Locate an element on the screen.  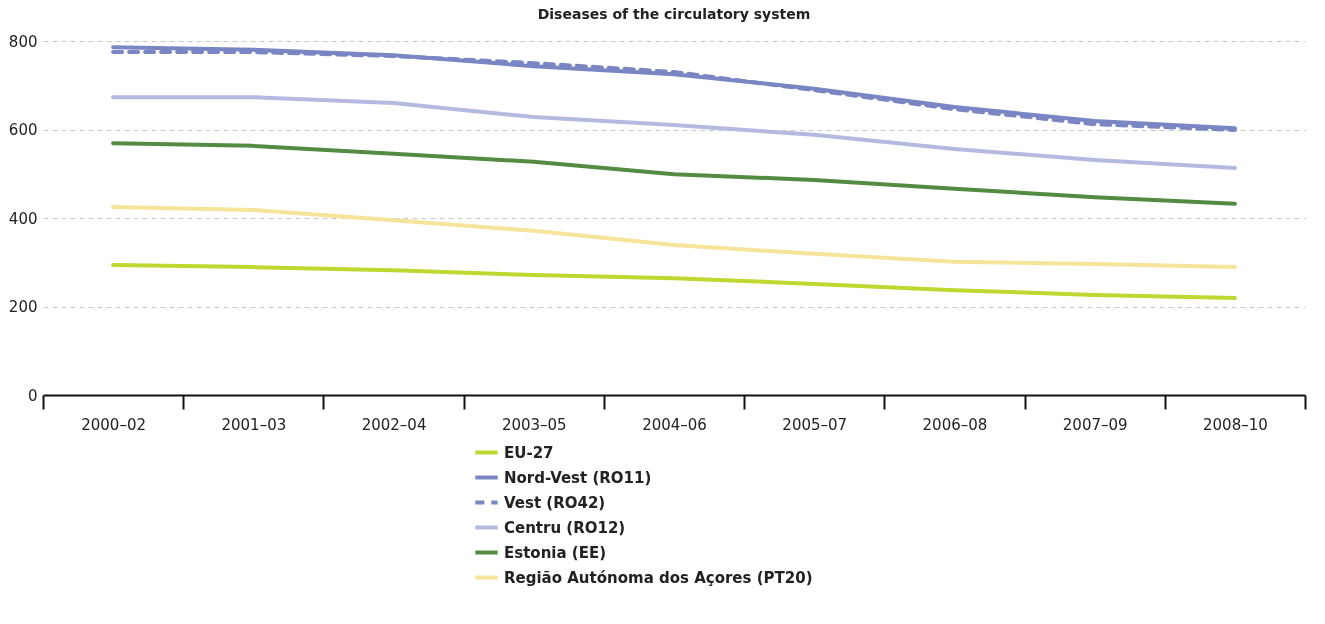
x-tick-label: 2007–09 is located at coordinates (1095, 424).